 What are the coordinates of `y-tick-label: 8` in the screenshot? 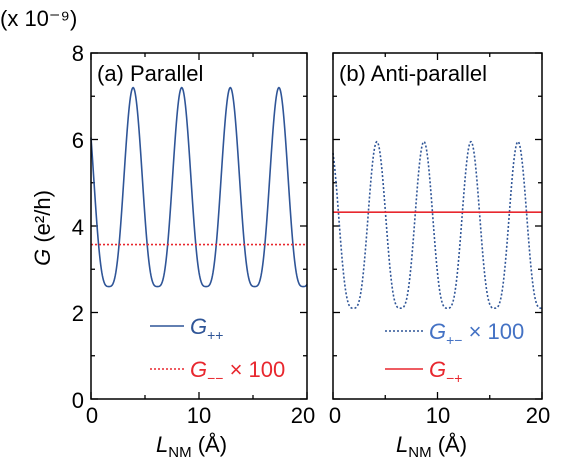 It's located at (78, 53).